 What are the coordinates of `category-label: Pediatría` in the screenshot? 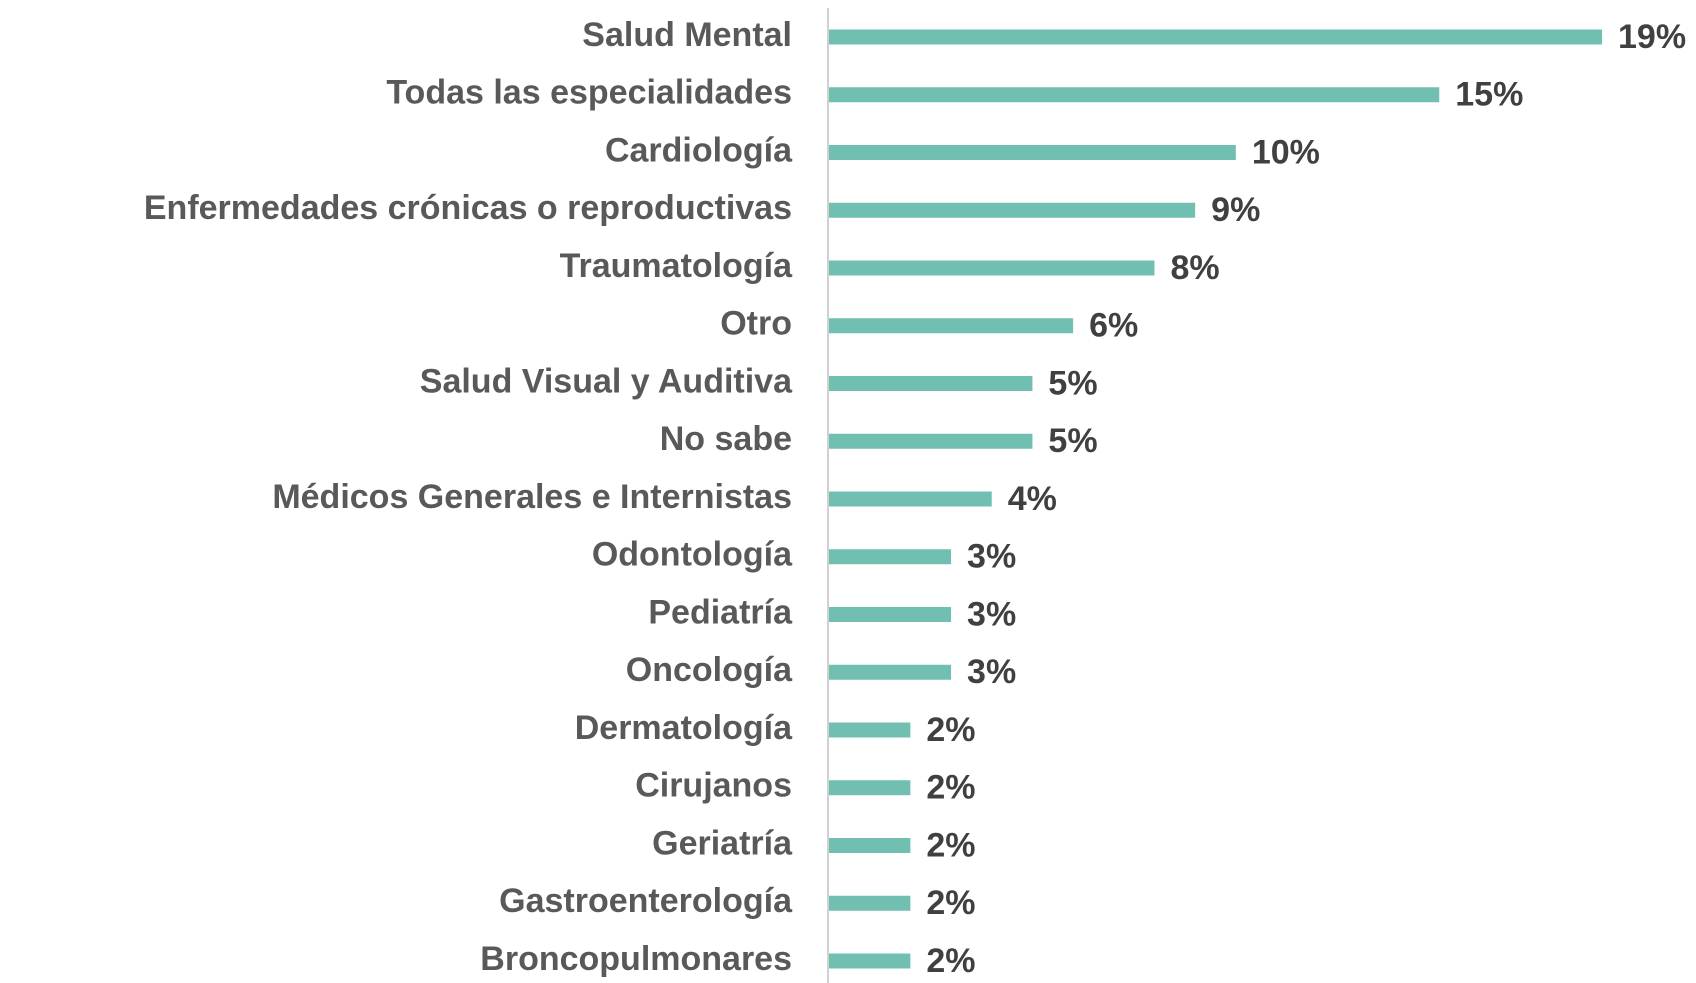 It's located at (720, 612).